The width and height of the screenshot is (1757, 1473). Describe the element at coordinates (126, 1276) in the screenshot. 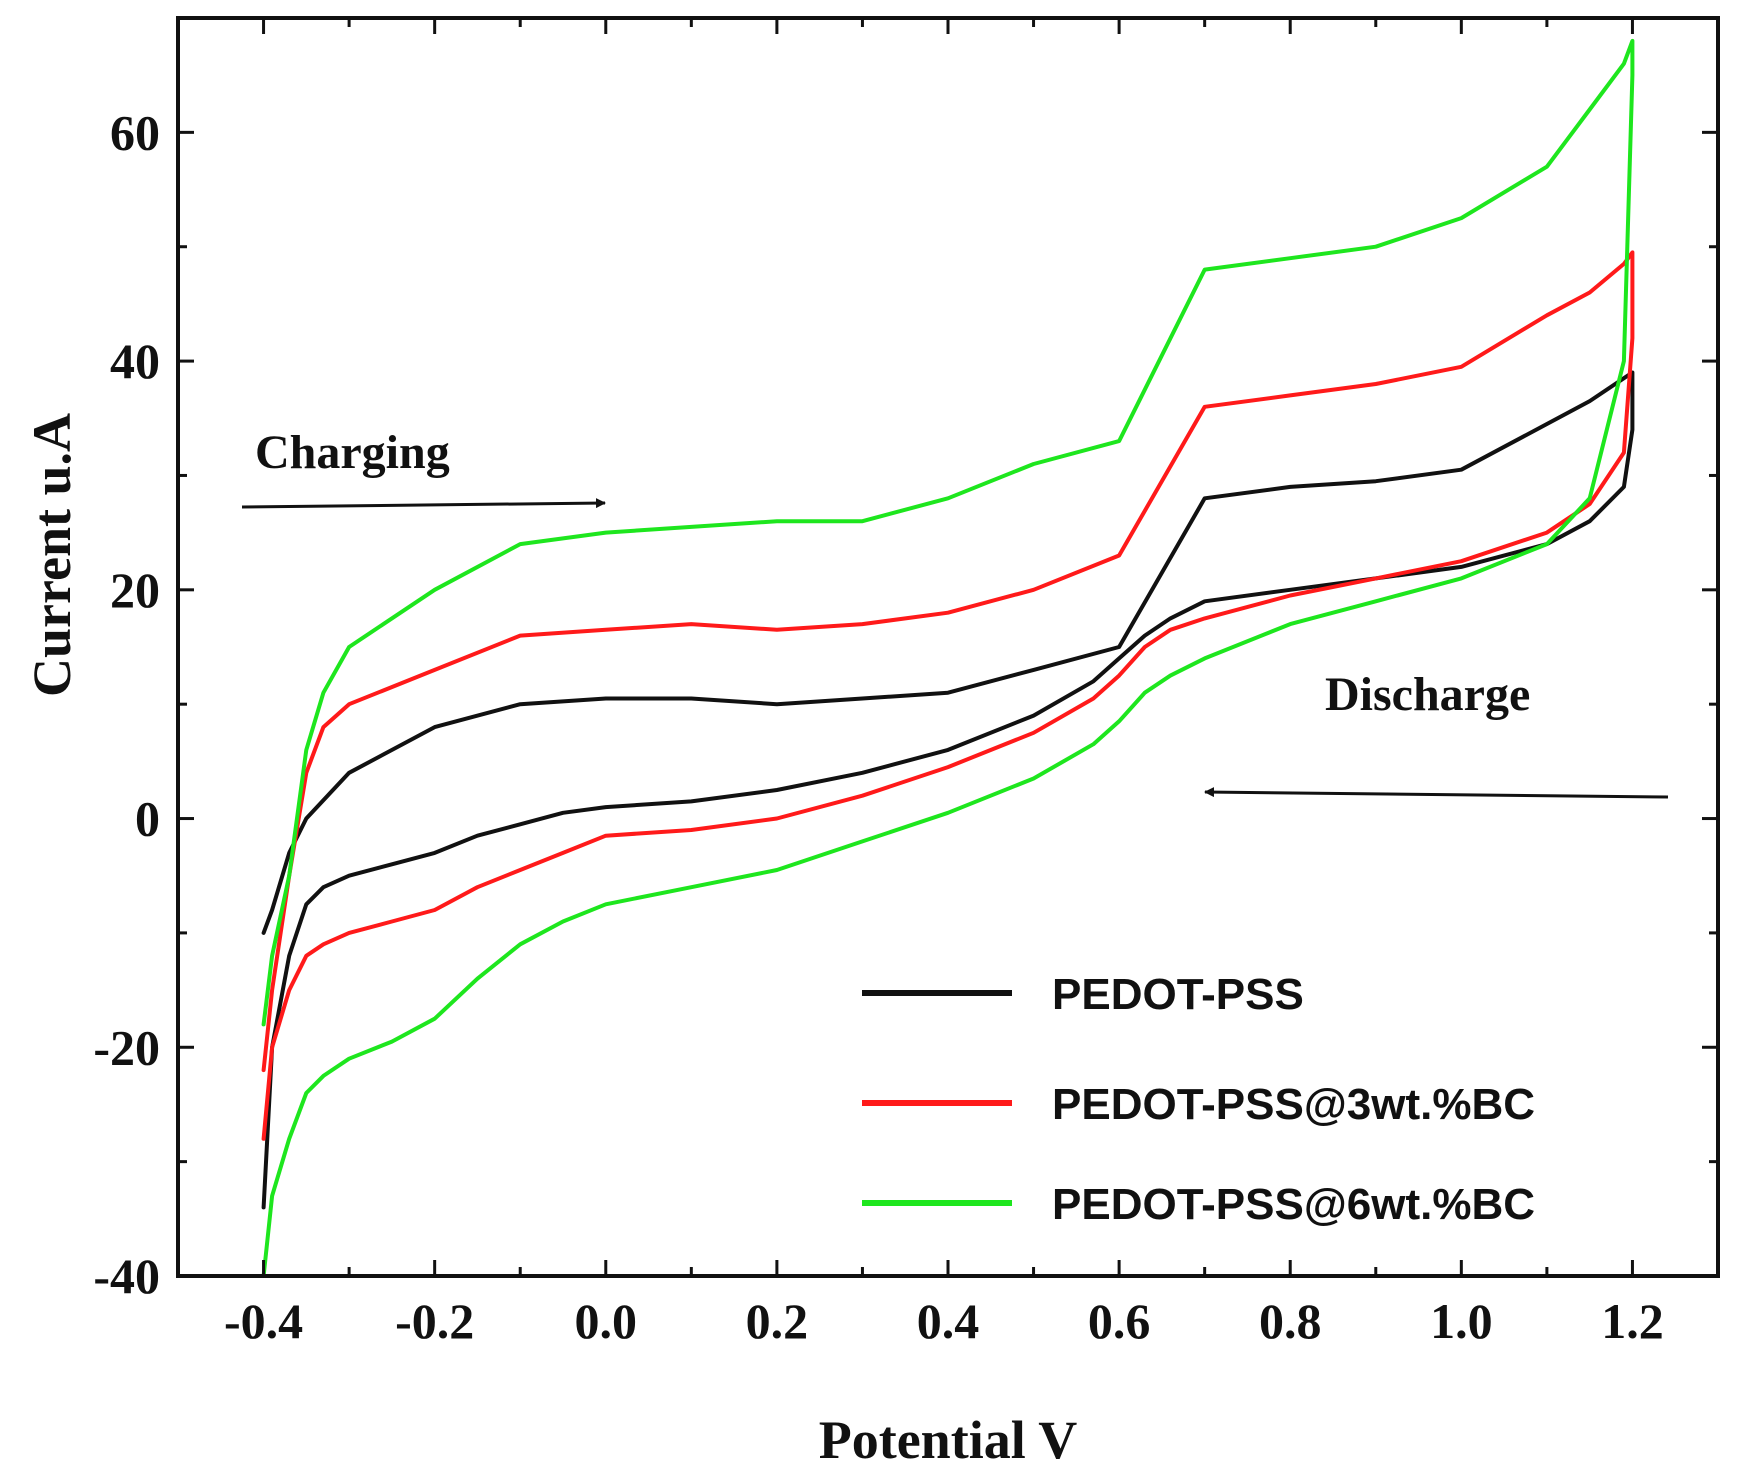

I see `y-tick-label: -40` at that location.